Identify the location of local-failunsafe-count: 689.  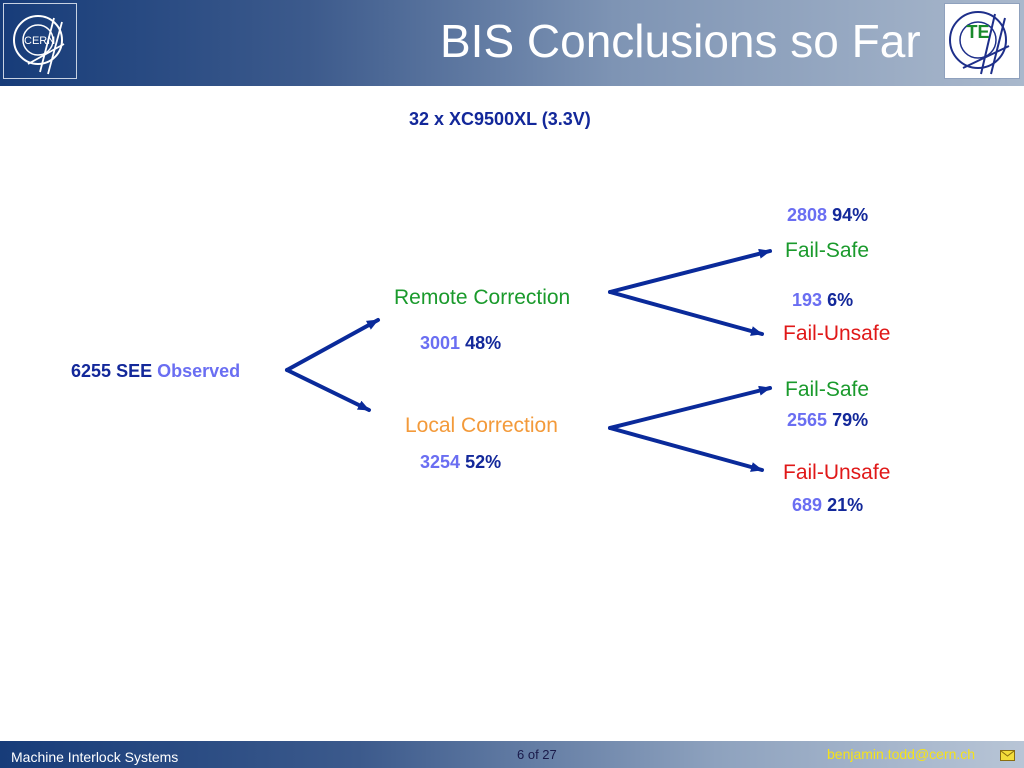
(807, 505).